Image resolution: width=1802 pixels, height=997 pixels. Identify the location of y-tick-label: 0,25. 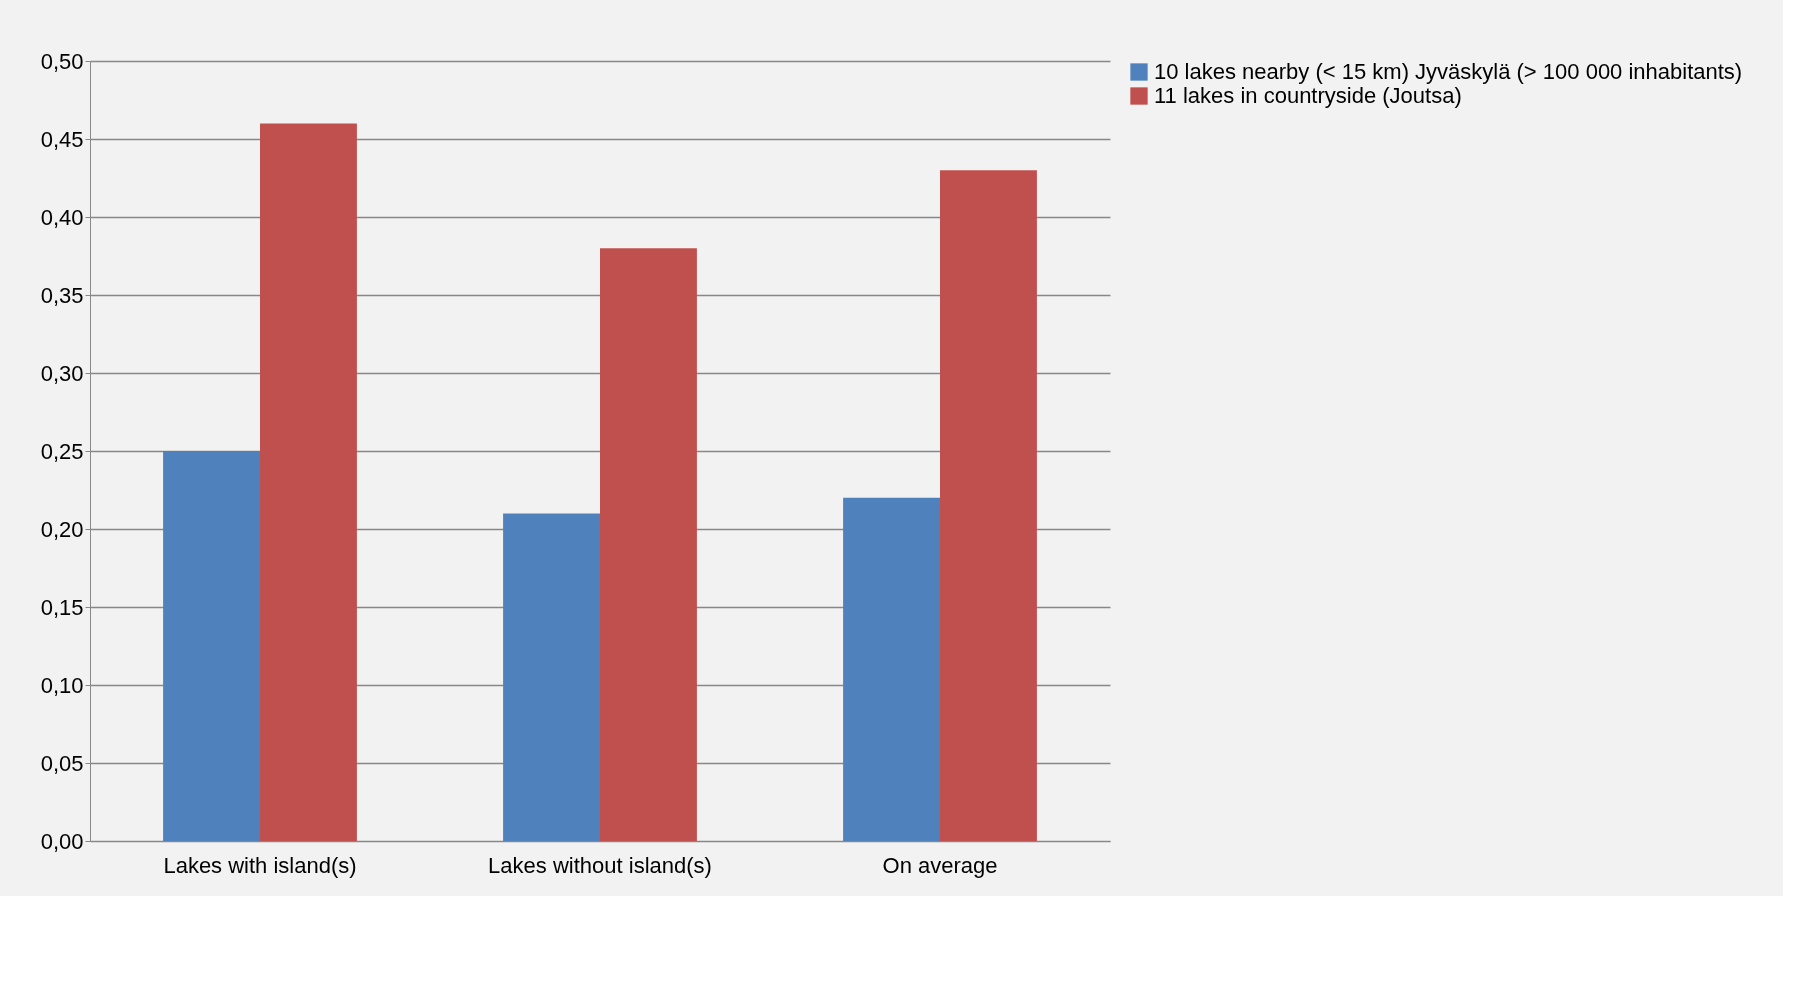
(62, 451).